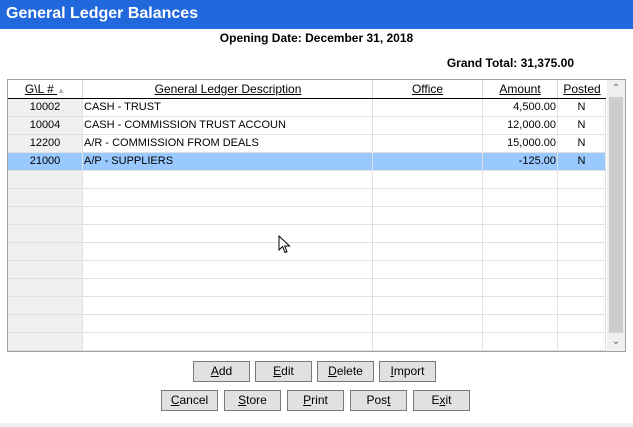 This screenshot has height=427, width=633. I want to click on scroll-down-icon: ⌄, so click(616, 341).